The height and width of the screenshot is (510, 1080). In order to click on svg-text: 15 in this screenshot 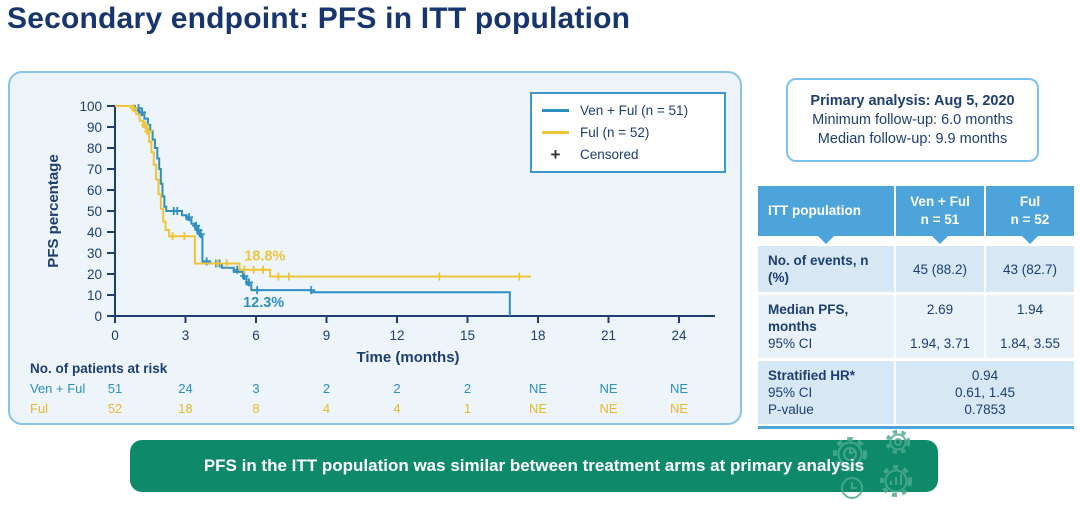, I will do `click(467, 335)`.